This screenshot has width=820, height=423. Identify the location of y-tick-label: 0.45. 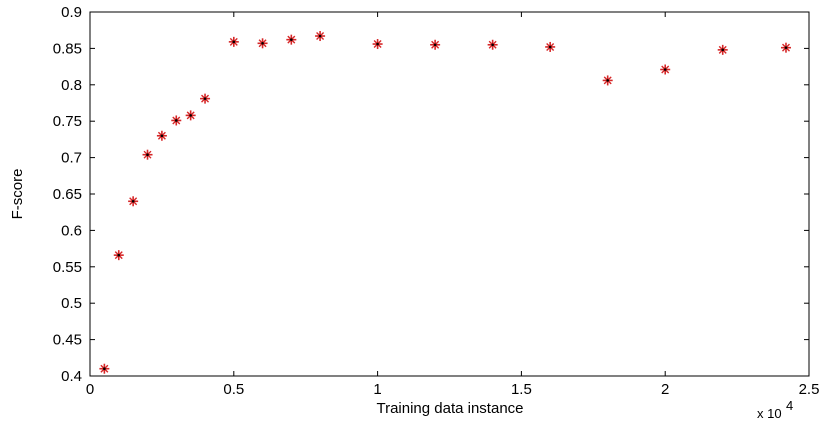
(67, 340).